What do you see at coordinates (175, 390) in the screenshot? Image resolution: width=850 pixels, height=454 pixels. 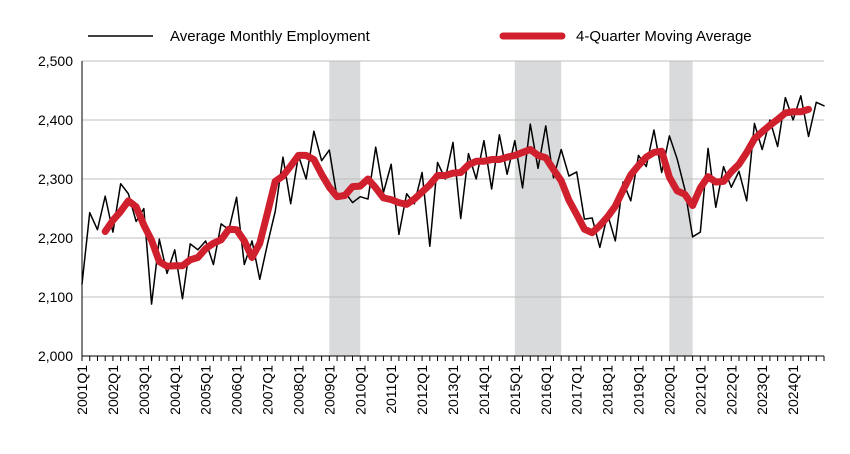 I see `x-tick-label: 2004Q1` at bounding box center [175, 390].